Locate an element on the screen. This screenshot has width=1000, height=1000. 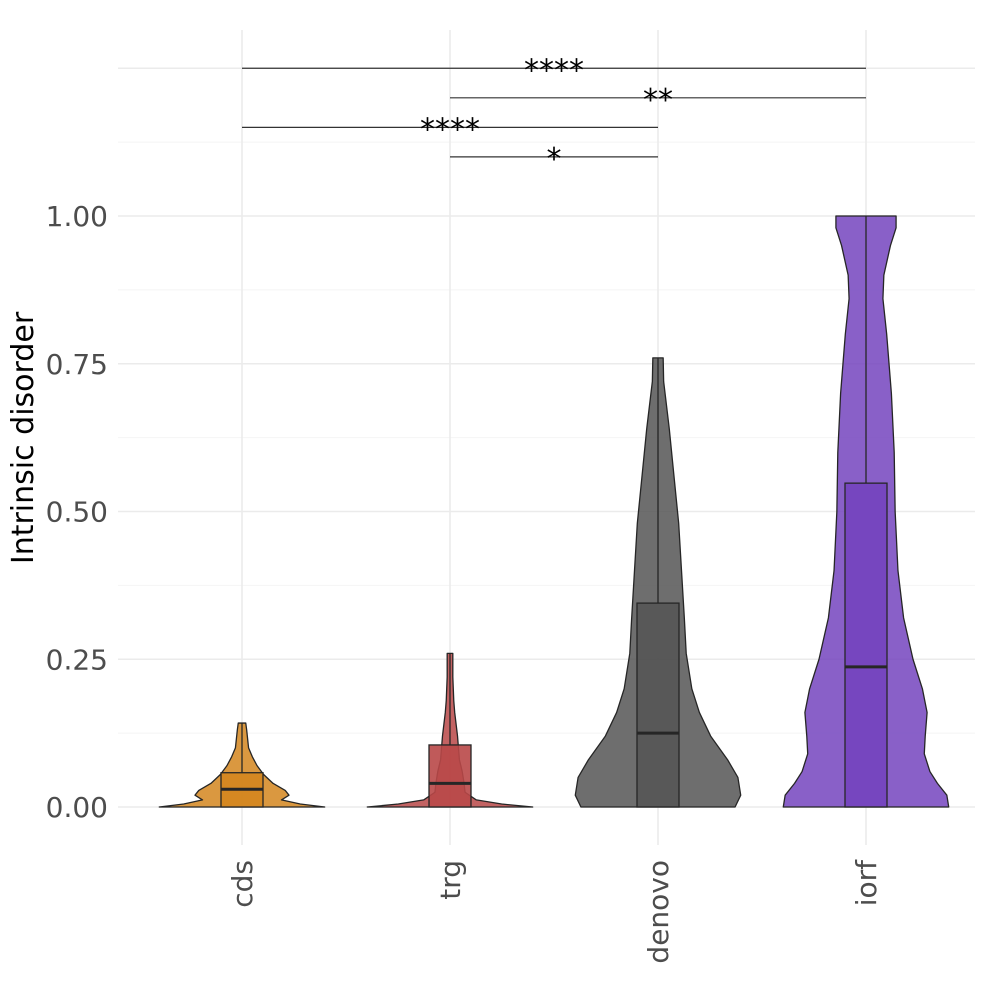
y-tick-label: 0.75 is located at coordinates (77, 364).